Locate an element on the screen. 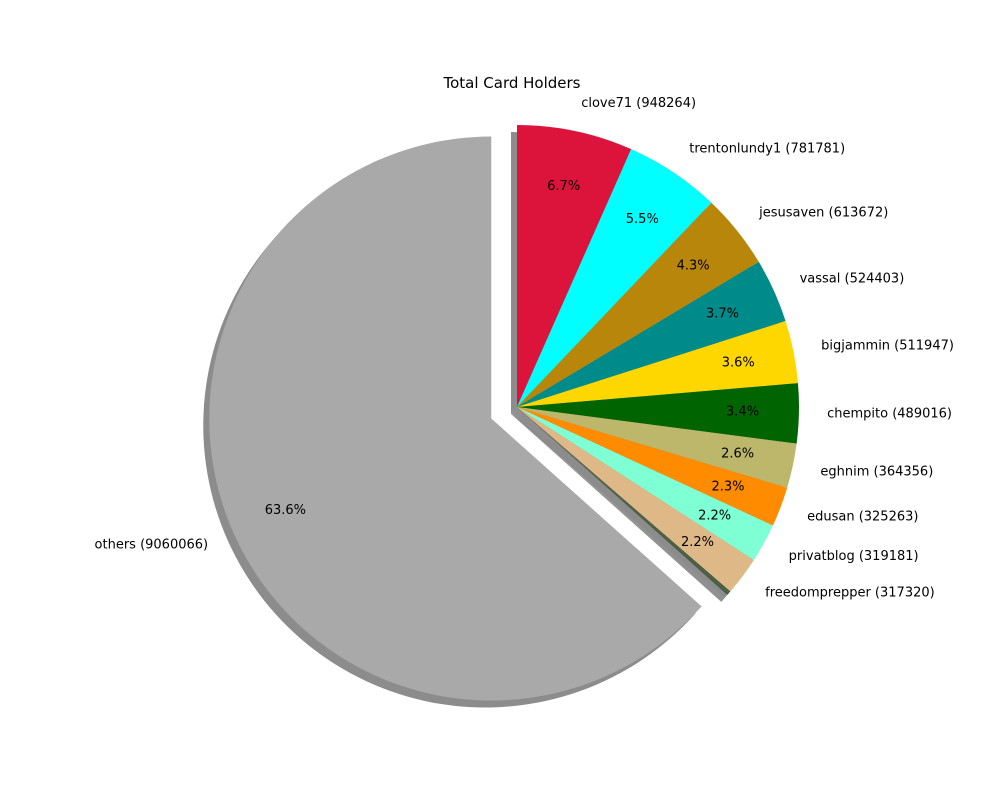 Image resolution: width=1000 pixels, height=800 pixels. slice-label-privatblog: privatblog (319181) is located at coordinates (854, 556).